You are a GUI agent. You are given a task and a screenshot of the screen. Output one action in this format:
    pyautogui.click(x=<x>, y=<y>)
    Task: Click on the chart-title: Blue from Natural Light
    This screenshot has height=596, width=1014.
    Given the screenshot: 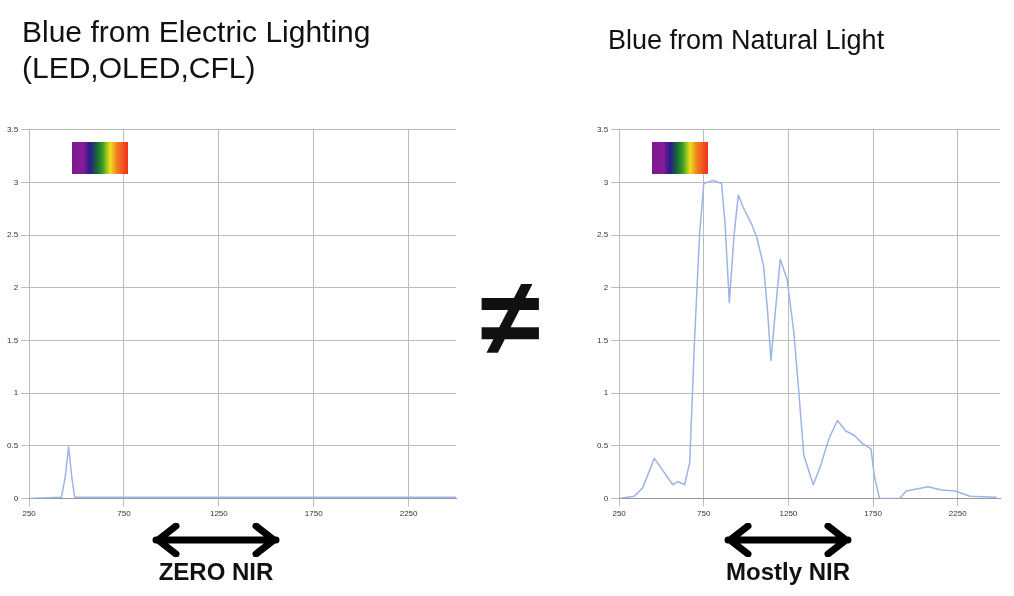 What is the action you would take?
    pyautogui.click(x=746, y=40)
    